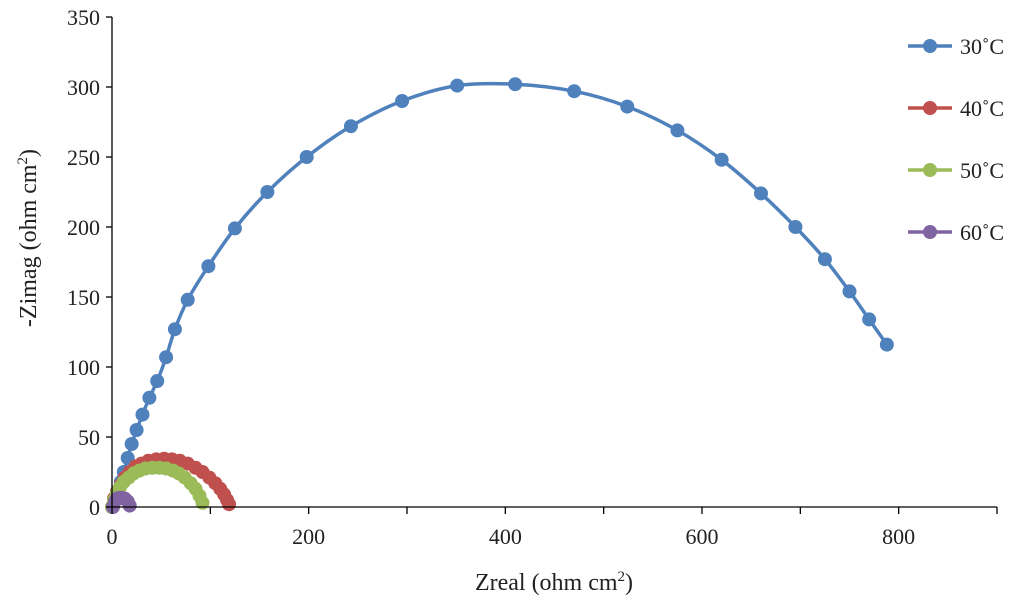 Image resolution: width=1024 pixels, height=600 pixels. Describe the element at coordinates (308, 536) in the screenshot. I see `x-tick-label: 200` at that location.